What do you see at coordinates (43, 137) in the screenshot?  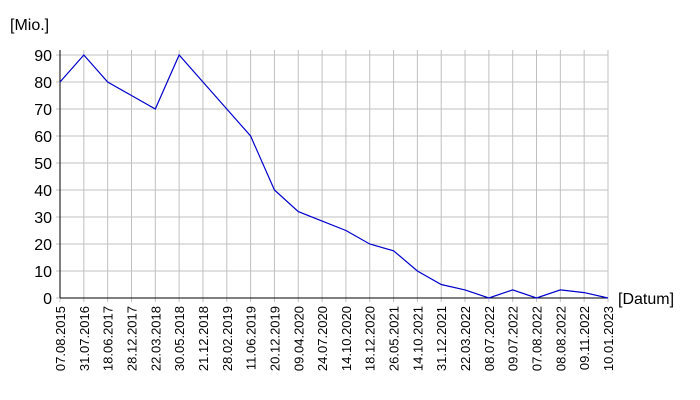 I see `y-tick-label: 60` at bounding box center [43, 137].